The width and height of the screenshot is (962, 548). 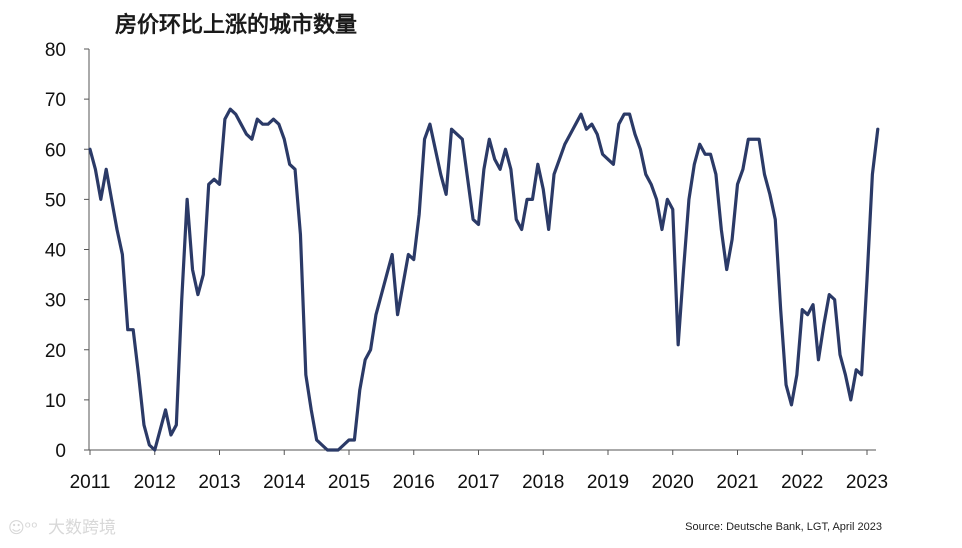 I want to click on y-tick-label: 40, so click(x=55, y=251).